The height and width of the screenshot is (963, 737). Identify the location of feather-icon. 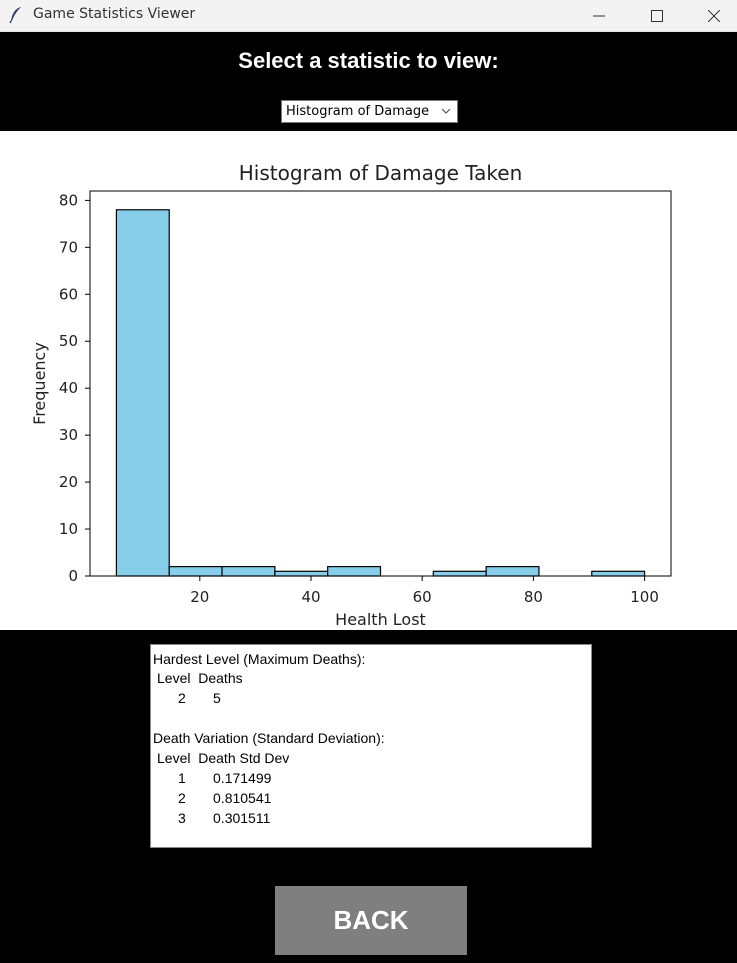
(15, 15).